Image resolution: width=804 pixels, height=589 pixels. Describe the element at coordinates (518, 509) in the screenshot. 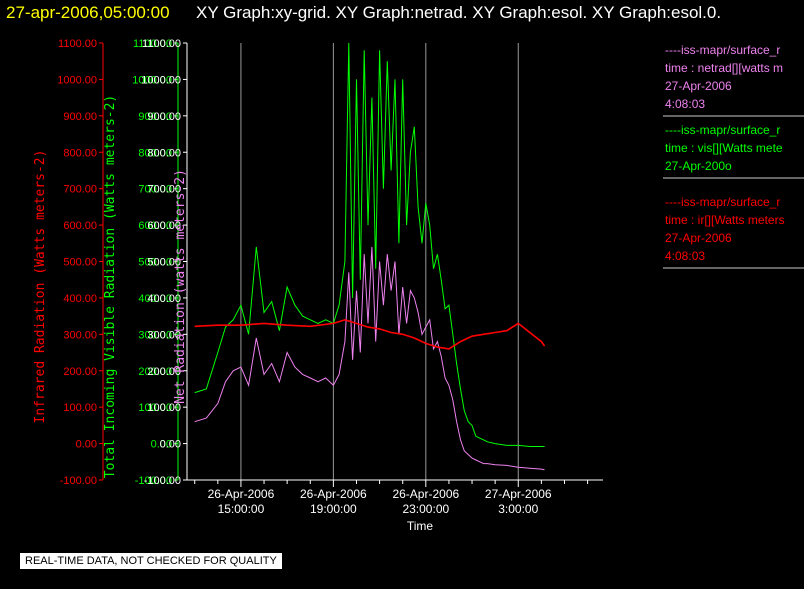

I see `x-tick-label: 3:00:00` at that location.